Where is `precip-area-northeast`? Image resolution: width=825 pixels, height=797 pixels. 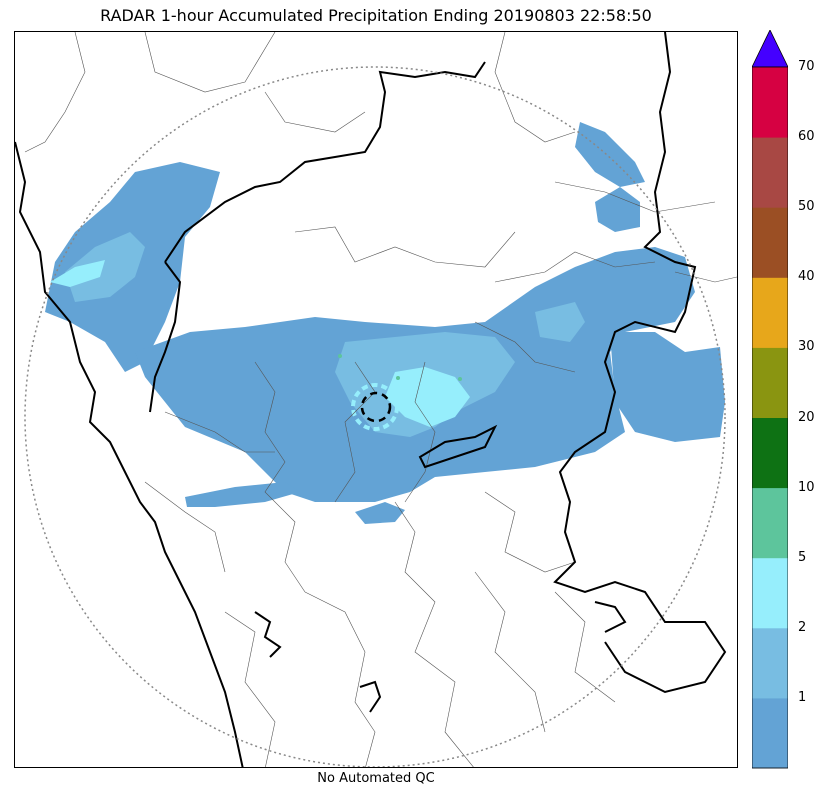
precip-area-northeast is located at coordinates (610, 154).